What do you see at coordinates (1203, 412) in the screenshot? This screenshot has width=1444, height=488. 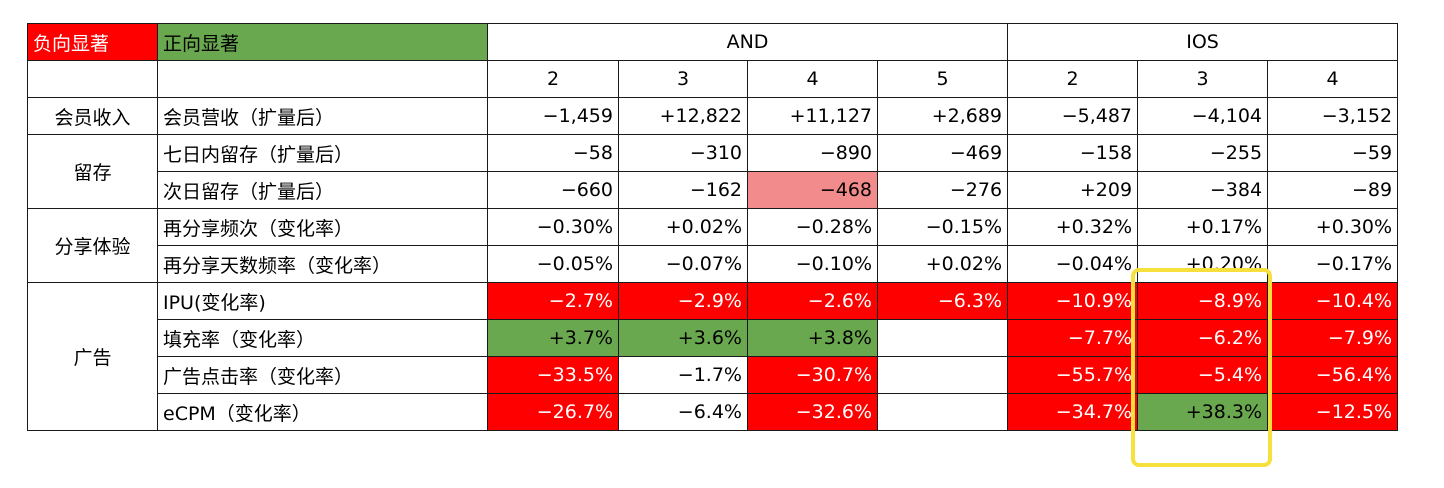 I see `value-cell: +38.3%` at bounding box center [1203, 412].